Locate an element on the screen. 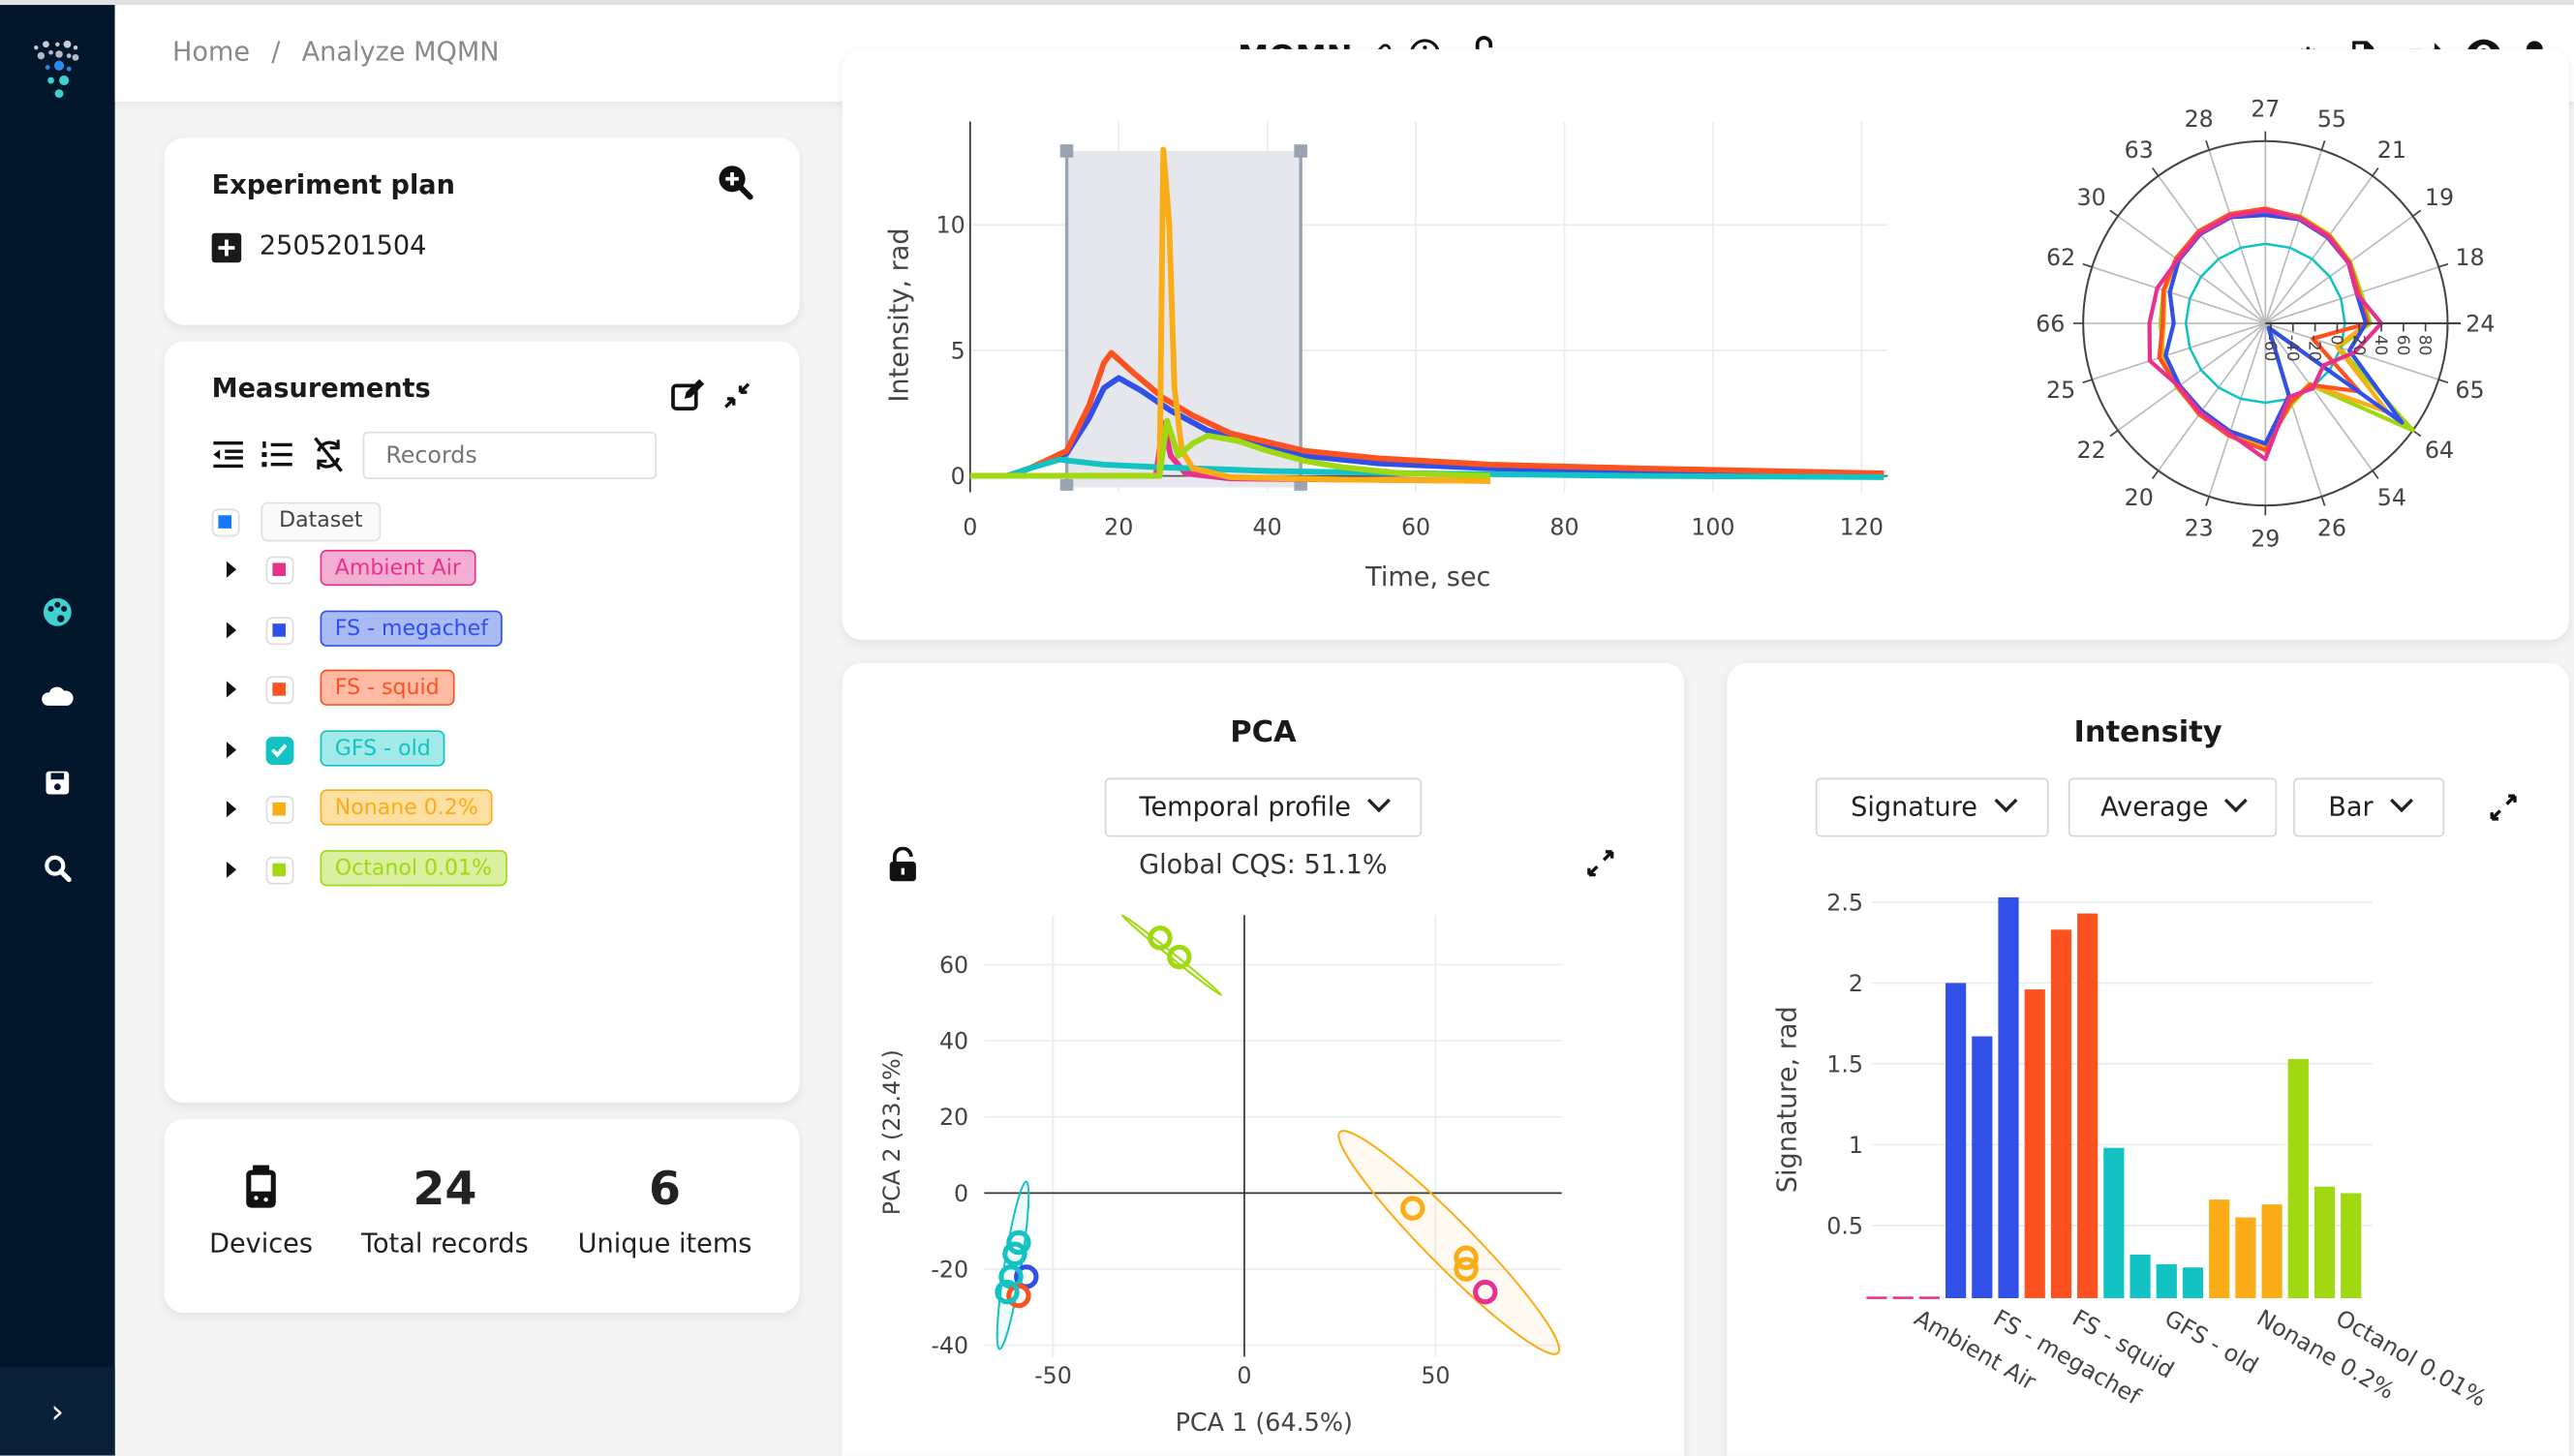 This screenshot has width=2574, height=1456. experiment-id: 2505201504 is located at coordinates (343, 245).